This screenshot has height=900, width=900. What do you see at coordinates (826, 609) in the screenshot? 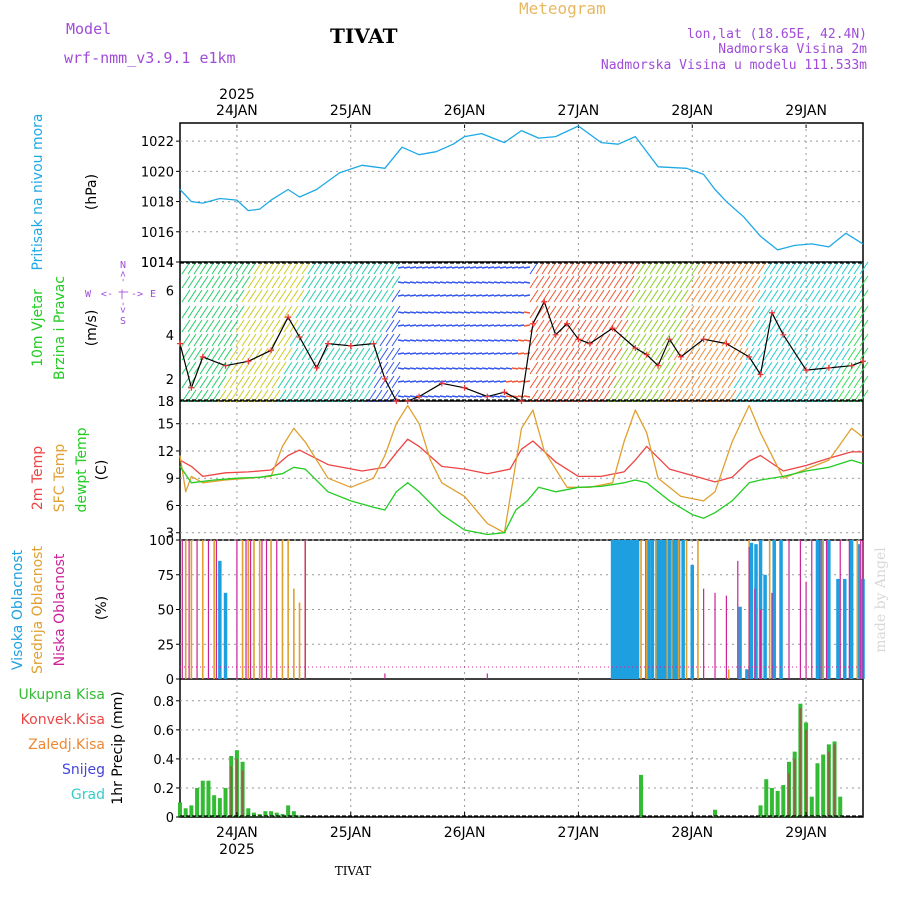
I see `cloud-bar-low` at bounding box center [826, 609].